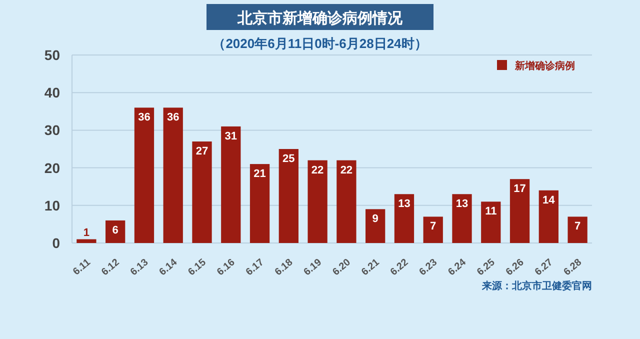 The height and width of the screenshot is (339, 640). I want to click on data-label: 1, so click(86, 233).